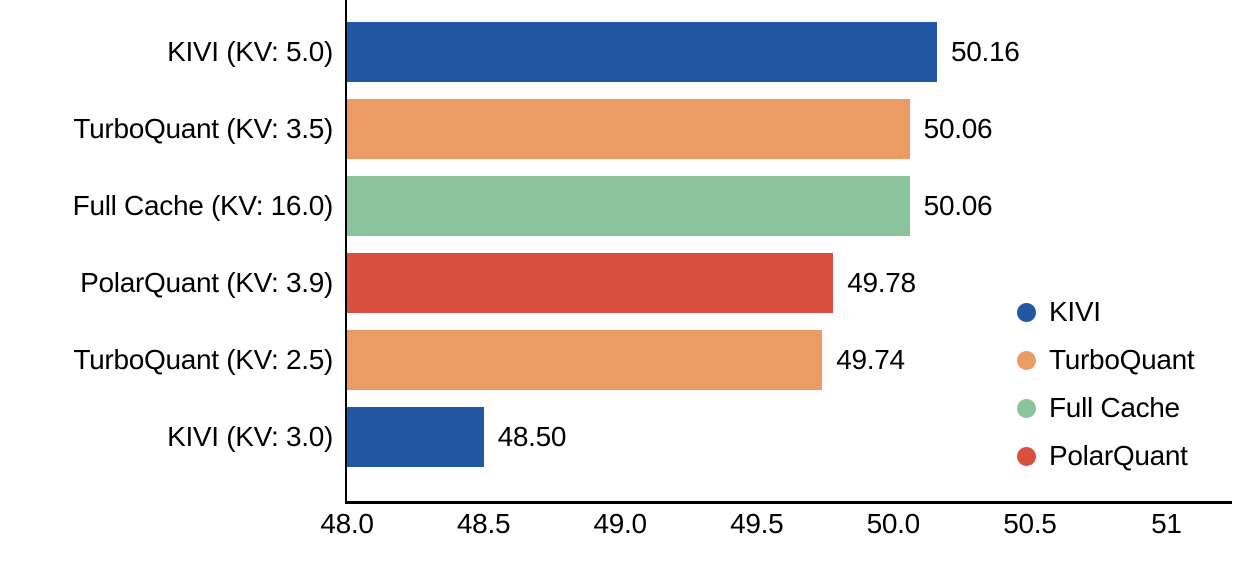 Image resolution: width=1250 pixels, height=561 pixels. I want to click on legend: KIVI TurboQuant Full Cache PolarQuant, so click(1106, 384).